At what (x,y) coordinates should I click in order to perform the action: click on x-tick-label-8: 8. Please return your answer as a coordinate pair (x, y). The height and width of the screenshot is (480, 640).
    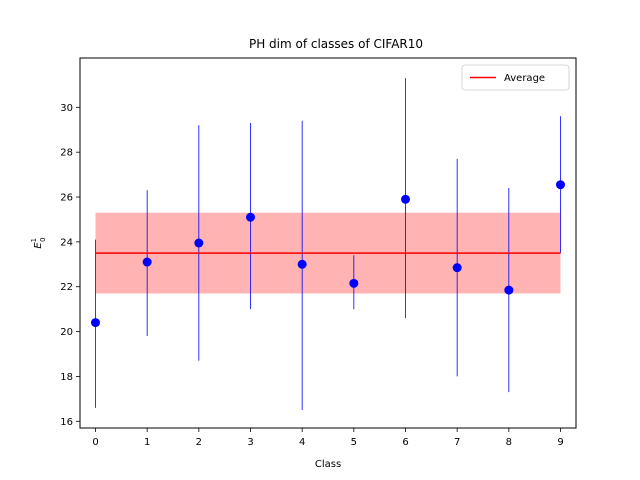
    Looking at the image, I should click on (509, 442).